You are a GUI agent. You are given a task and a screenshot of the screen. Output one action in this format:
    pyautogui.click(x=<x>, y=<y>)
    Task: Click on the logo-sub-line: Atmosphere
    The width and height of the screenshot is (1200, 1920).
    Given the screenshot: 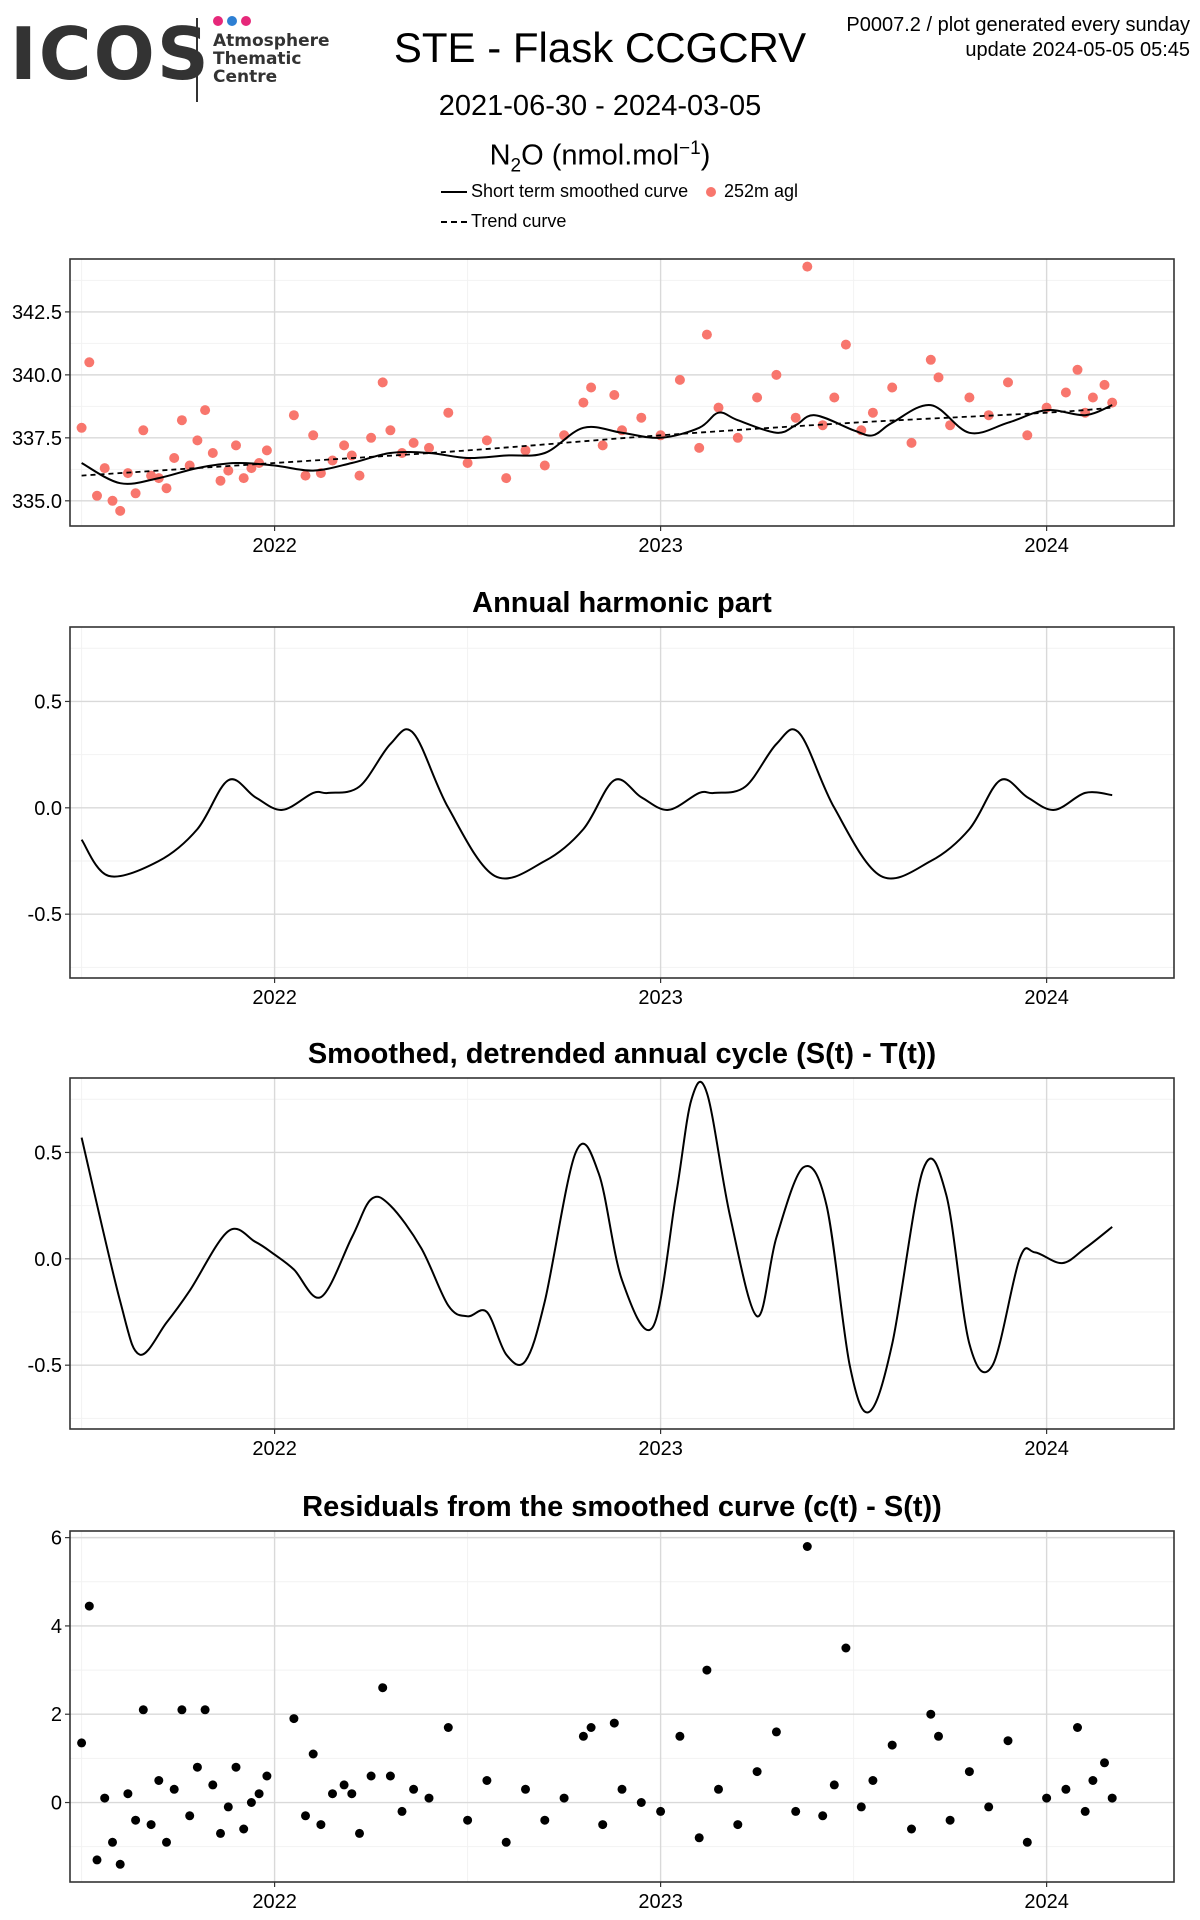 What is the action you would take?
    pyautogui.click(x=271, y=41)
    